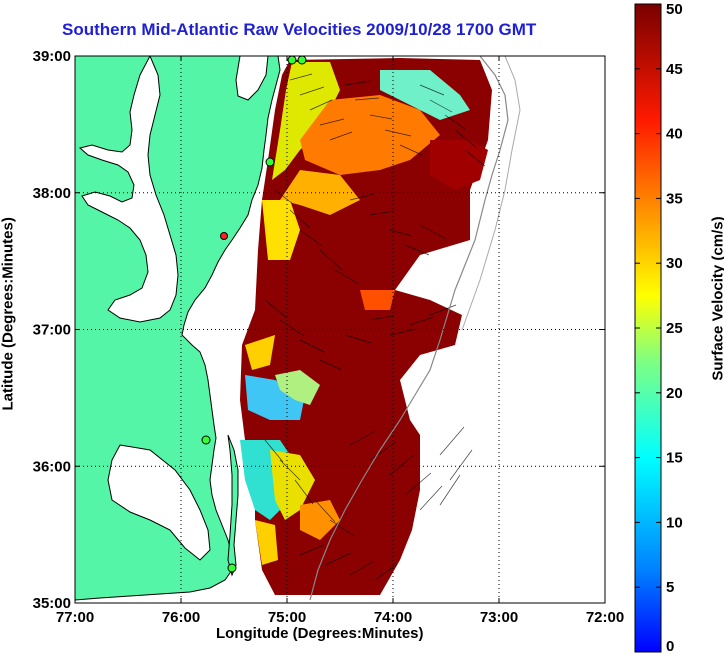 The height and width of the screenshot is (659, 724). I want to click on y-tick-label: 36:00, so click(52, 466).